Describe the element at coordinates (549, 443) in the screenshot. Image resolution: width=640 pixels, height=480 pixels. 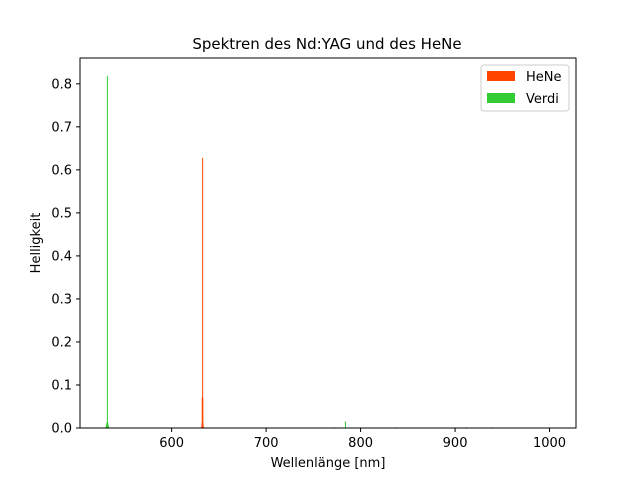
I see `x-tick-label: 1000` at that location.